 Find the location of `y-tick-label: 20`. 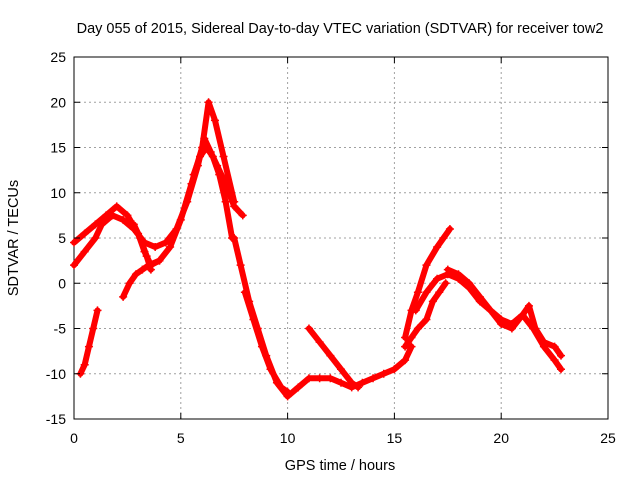

y-tick-label: 20 is located at coordinates (58, 102).